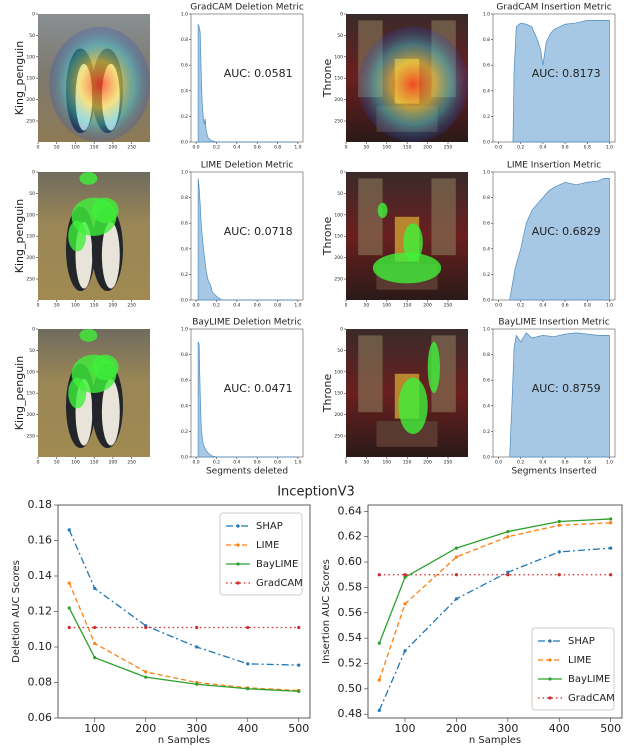 The image size is (633, 754). What do you see at coordinates (298, 728) in the screenshot?
I see `x-tick-label: 500` at bounding box center [298, 728].